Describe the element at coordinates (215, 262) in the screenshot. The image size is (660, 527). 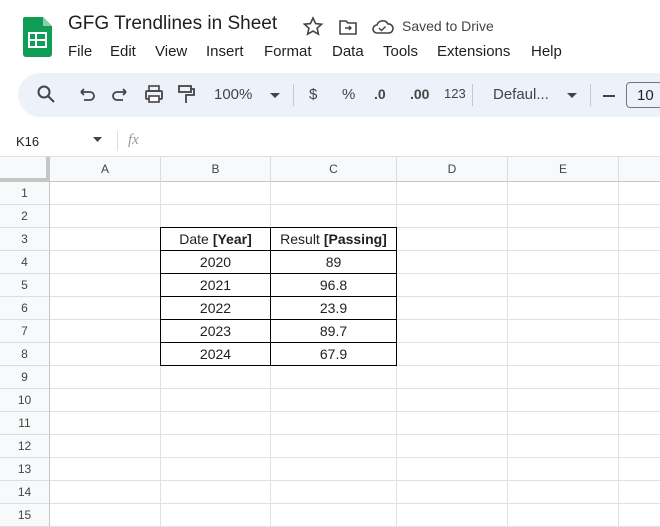
I see `table-cell: 2020` at that location.